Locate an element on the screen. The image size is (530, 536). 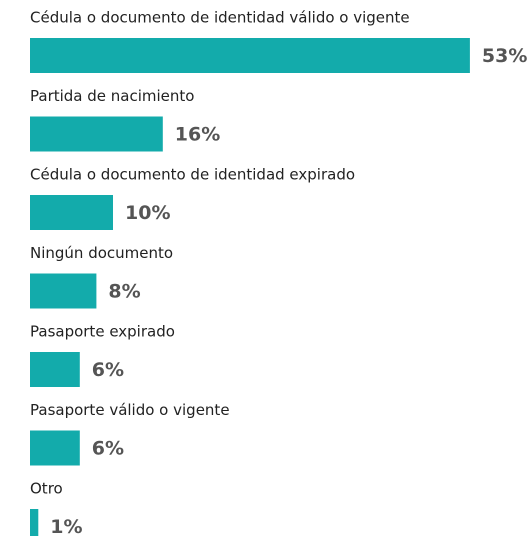
category-label: Pasaporte expirado is located at coordinates (102, 332).